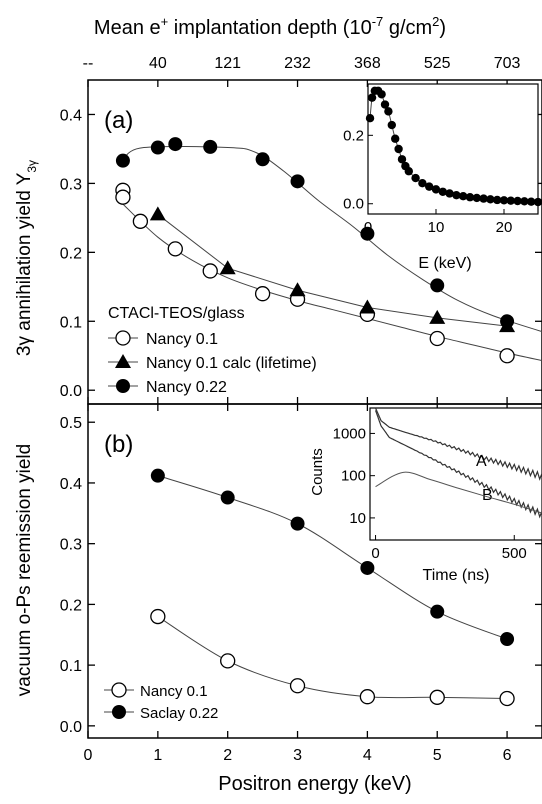 The height and width of the screenshot is (804, 542). I want to click on inset-b-xtick-label: 500, so click(514, 553).